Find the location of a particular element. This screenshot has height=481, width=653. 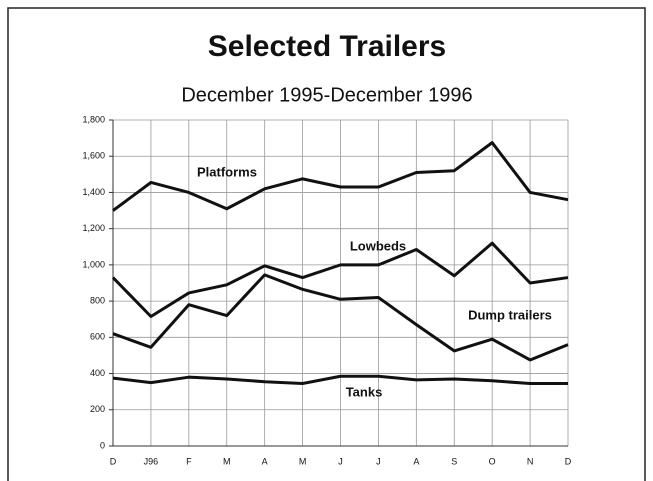

x-tick-label: F is located at coordinates (189, 461).